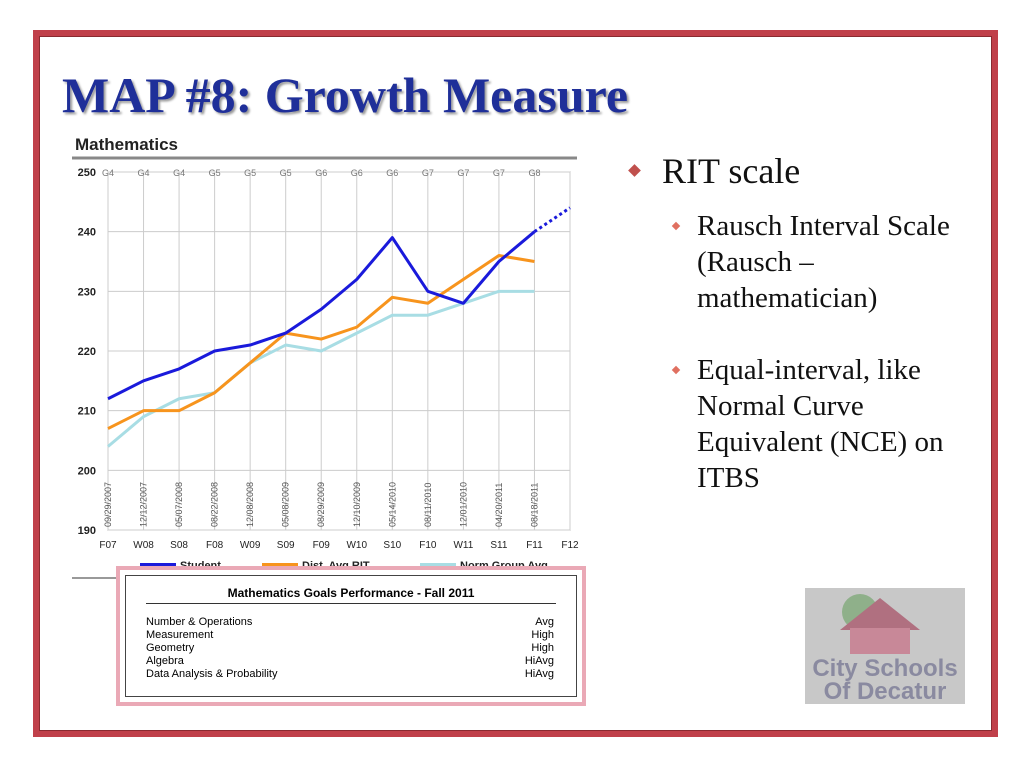 This screenshot has width=1024, height=768. Describe the element at coordinates (180, 635) in the screenshot. I see `goal-name: Measurement` at that location.